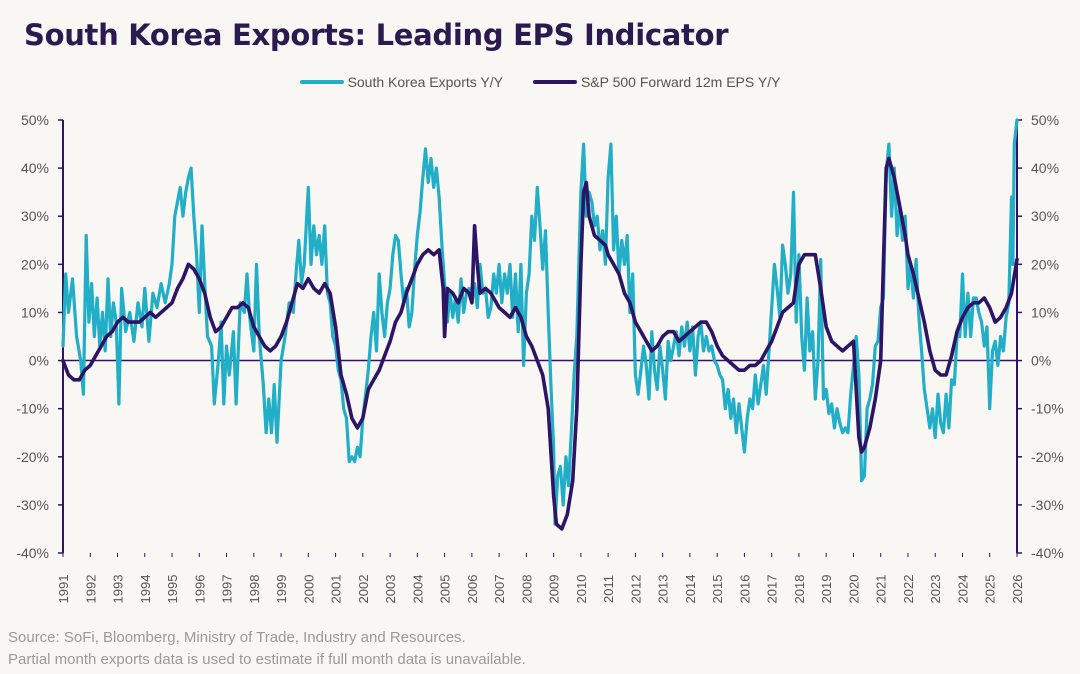 Image resolution: width=1080 pixels, height=674 pixels. I want to click on legend-swatch-exports, so click(321, 82).